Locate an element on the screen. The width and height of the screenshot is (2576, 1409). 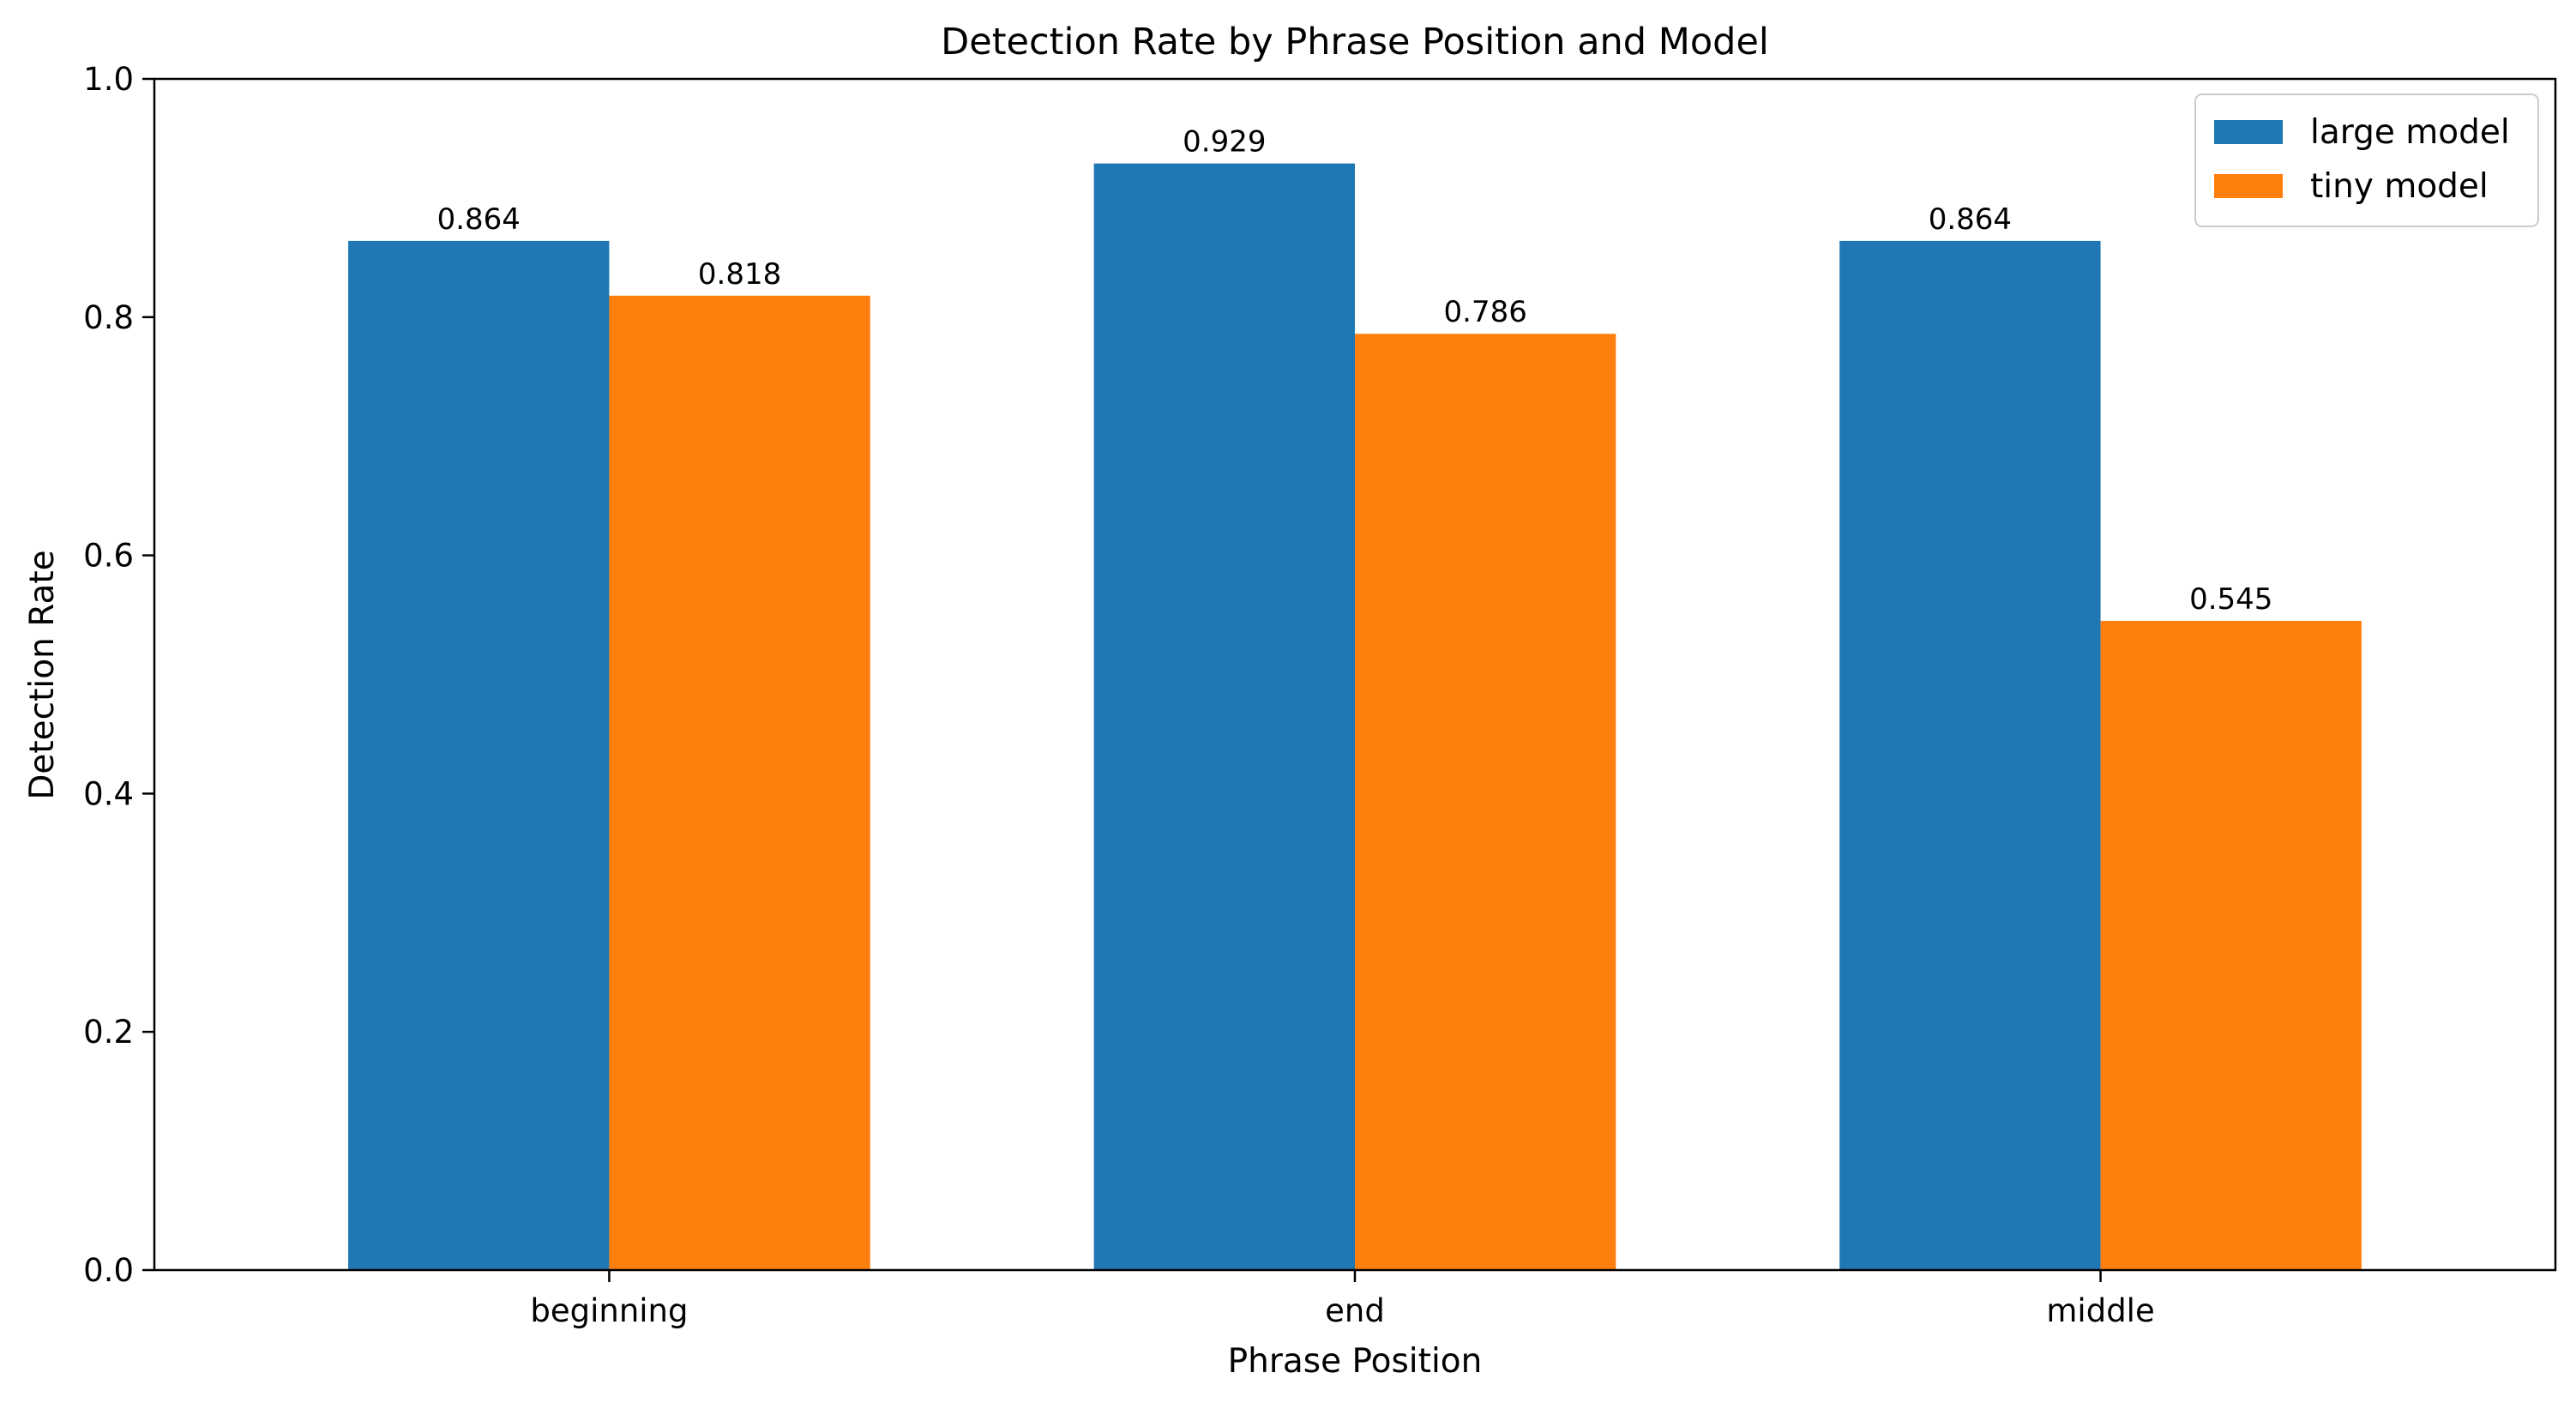
value-label: 0.545 is located at coordinates (2230, 600).